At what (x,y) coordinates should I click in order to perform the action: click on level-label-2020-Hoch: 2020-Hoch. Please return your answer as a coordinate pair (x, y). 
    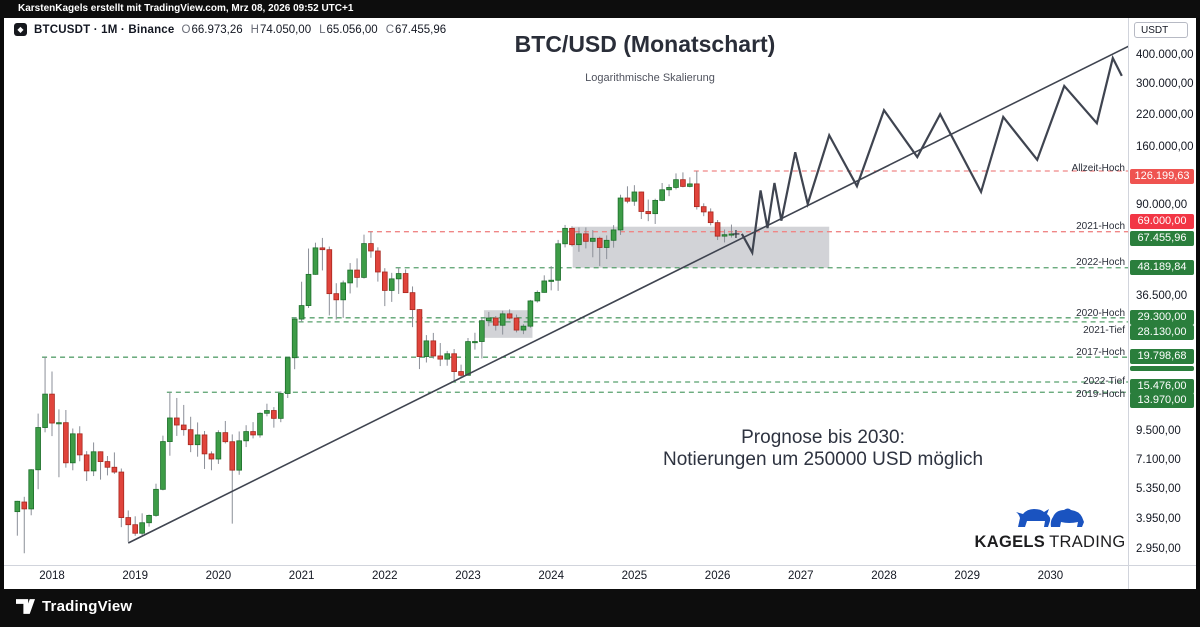
    Looking at the image, I should click on (1100, 313).